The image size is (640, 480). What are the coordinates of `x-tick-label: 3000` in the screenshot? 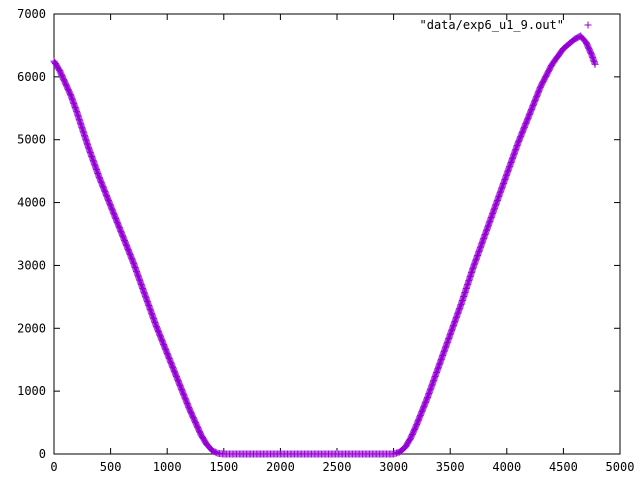 It's located at (393, 467).